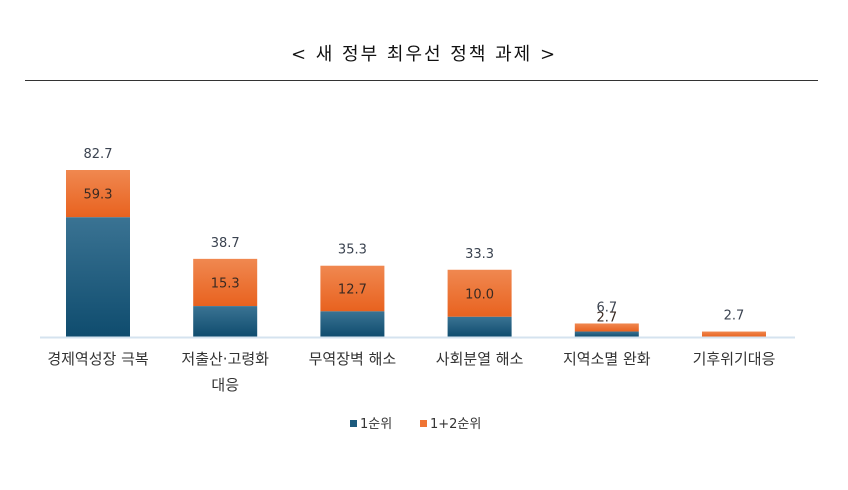  I want to click on category-label: 사회분열 해소, so click(480, 359).